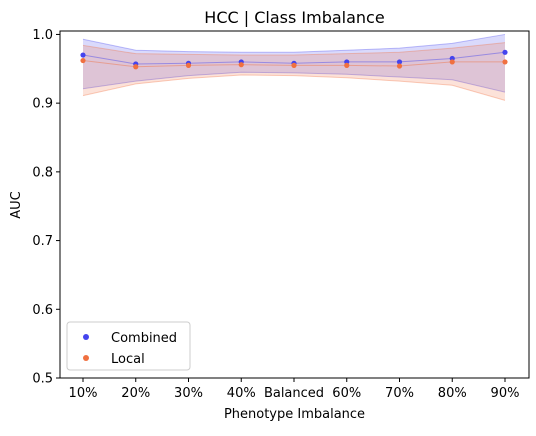 This screenshot has height=436, width=536. I want to click on legend: Combined Local, so click(128, 346).